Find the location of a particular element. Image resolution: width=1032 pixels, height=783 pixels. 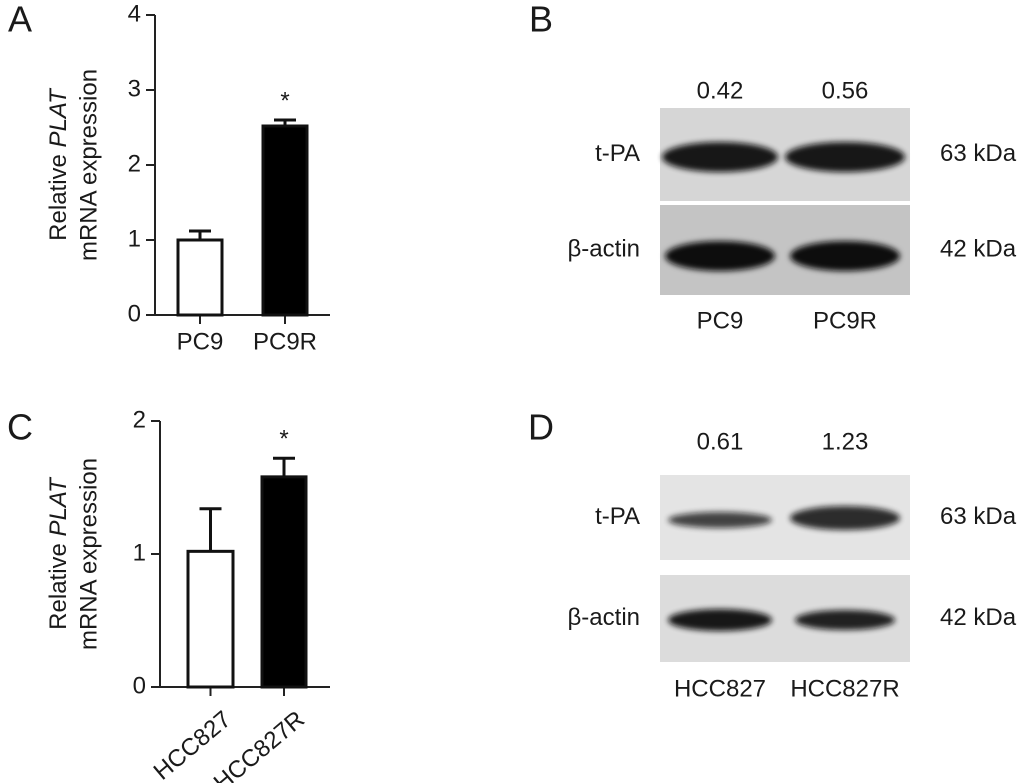

panel-label: C is located at coordinates (20, 427).